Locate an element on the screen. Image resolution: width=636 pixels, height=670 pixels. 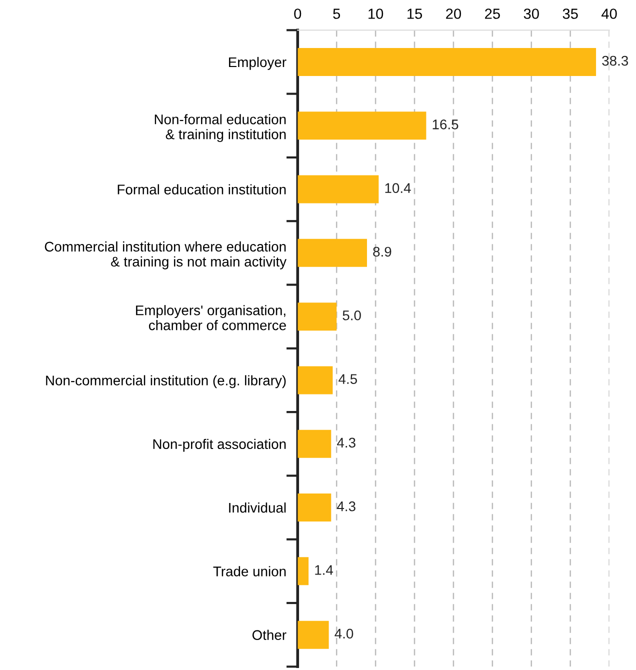
data-label: 38.3 is located at coordinates (615, 61).